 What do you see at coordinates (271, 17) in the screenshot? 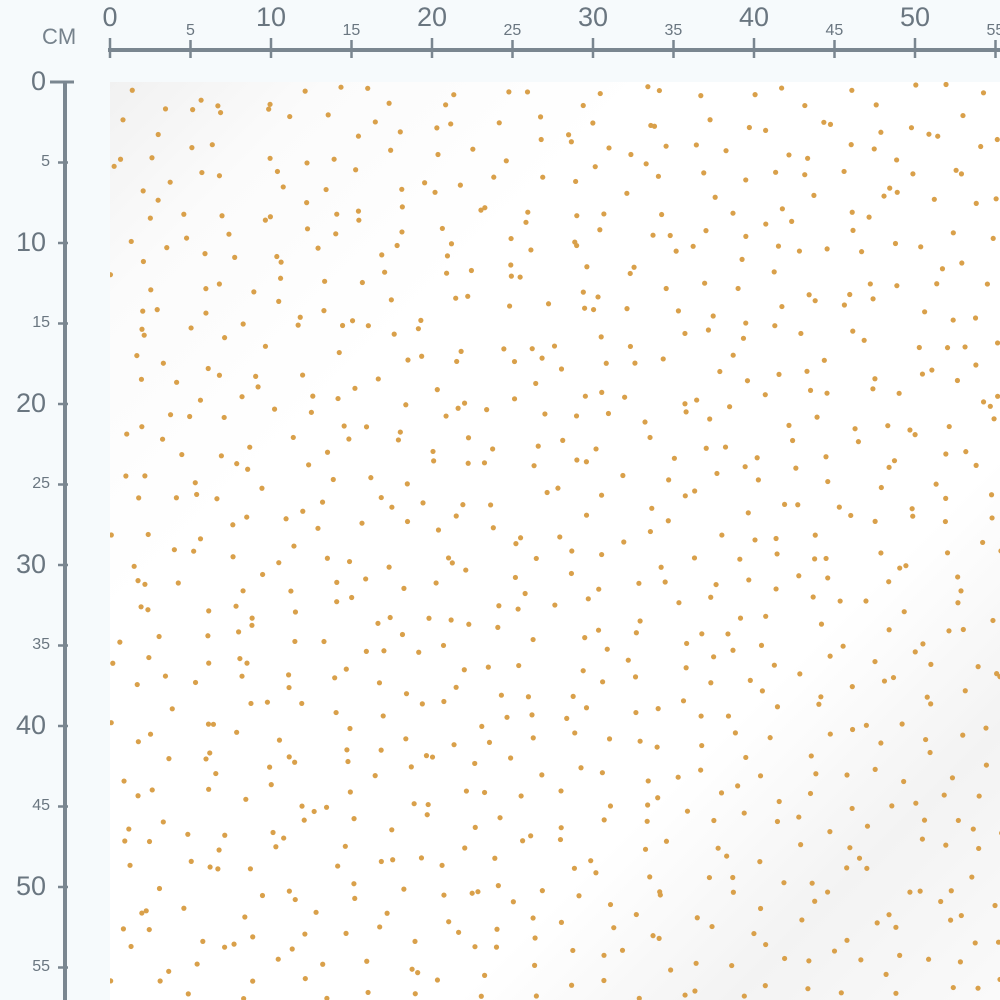
I see `top-ruler-label: 10` at bounding box center [271, 17].